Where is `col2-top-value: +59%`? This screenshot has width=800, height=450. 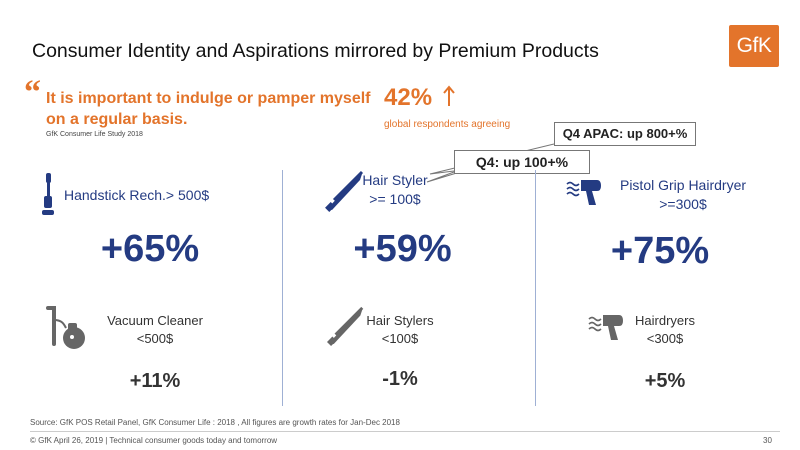
col2-top-value: +59% is located at coordinates (402, 249).